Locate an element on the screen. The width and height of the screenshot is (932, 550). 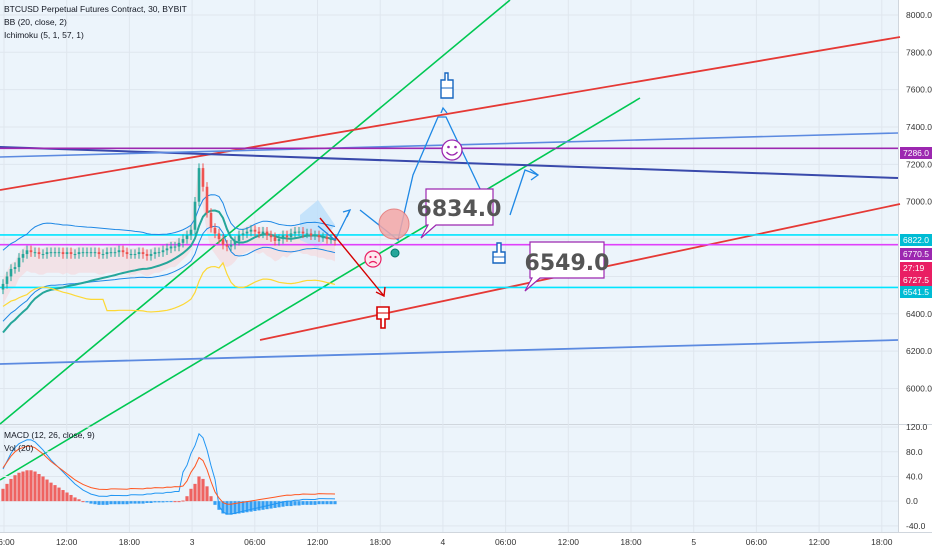
price-badge-label: 27:19 is located at coordinates (914, 268).